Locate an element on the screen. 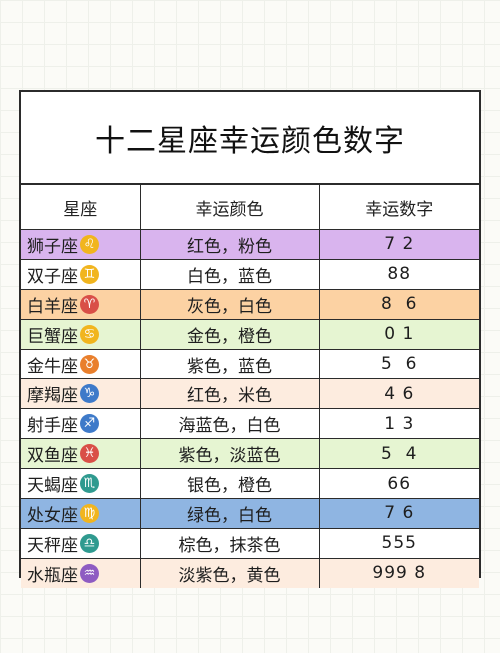 This screenshot has width=500, height=653. sign-label-group: 巨蟹座 ♋ is located at coordinates (63, 334).